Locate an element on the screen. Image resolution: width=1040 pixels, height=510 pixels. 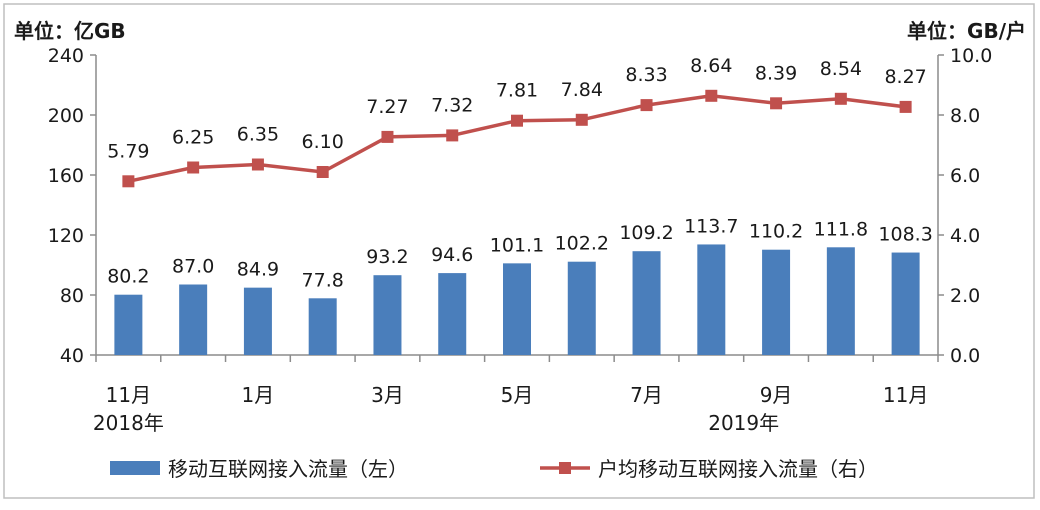
right-tick-label: 0.0 is located at coordinates (965, 356).